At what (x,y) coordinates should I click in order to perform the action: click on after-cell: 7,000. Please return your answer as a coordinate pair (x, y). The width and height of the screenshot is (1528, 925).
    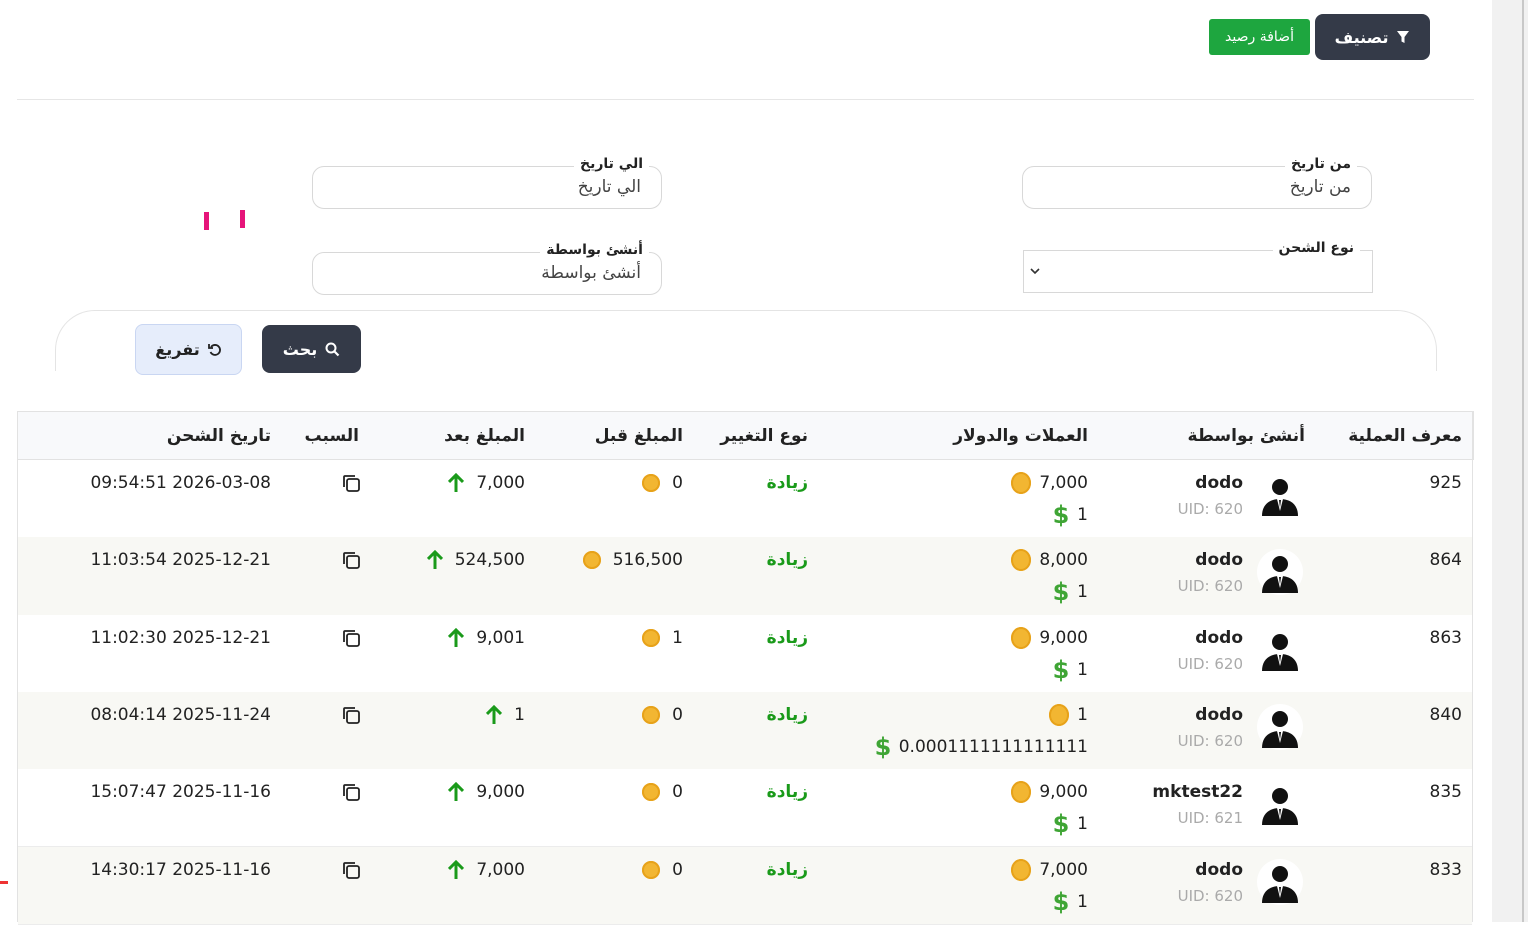
    Looking at the image, I should click on (486, 483).